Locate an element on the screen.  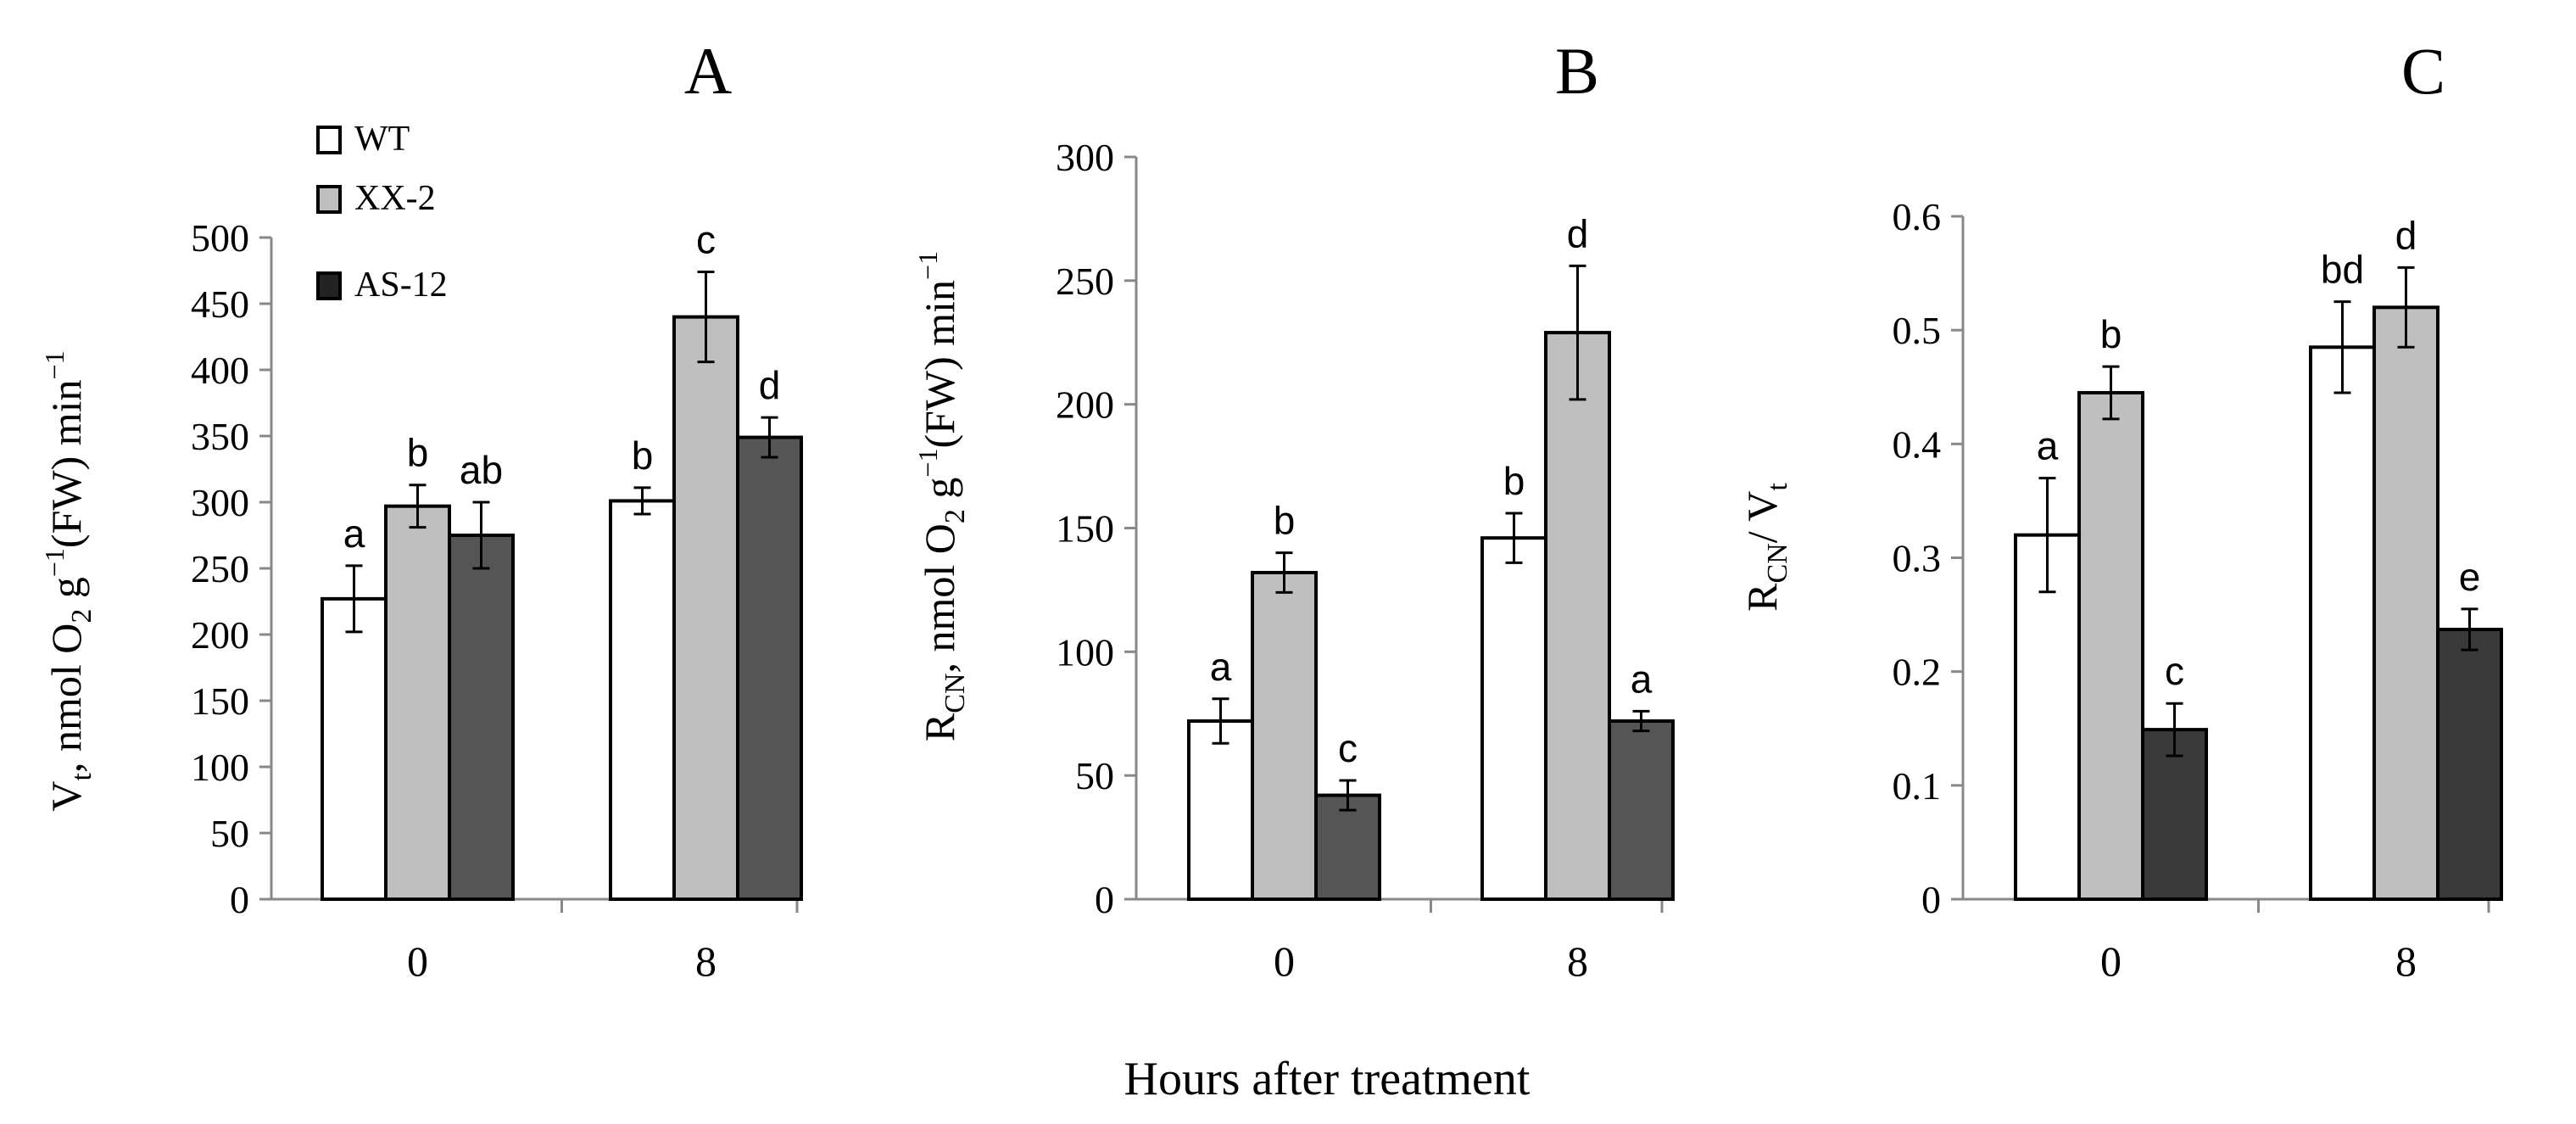
panel-c-ytick-label: 0.1 is located at coordinates (1917, 786).